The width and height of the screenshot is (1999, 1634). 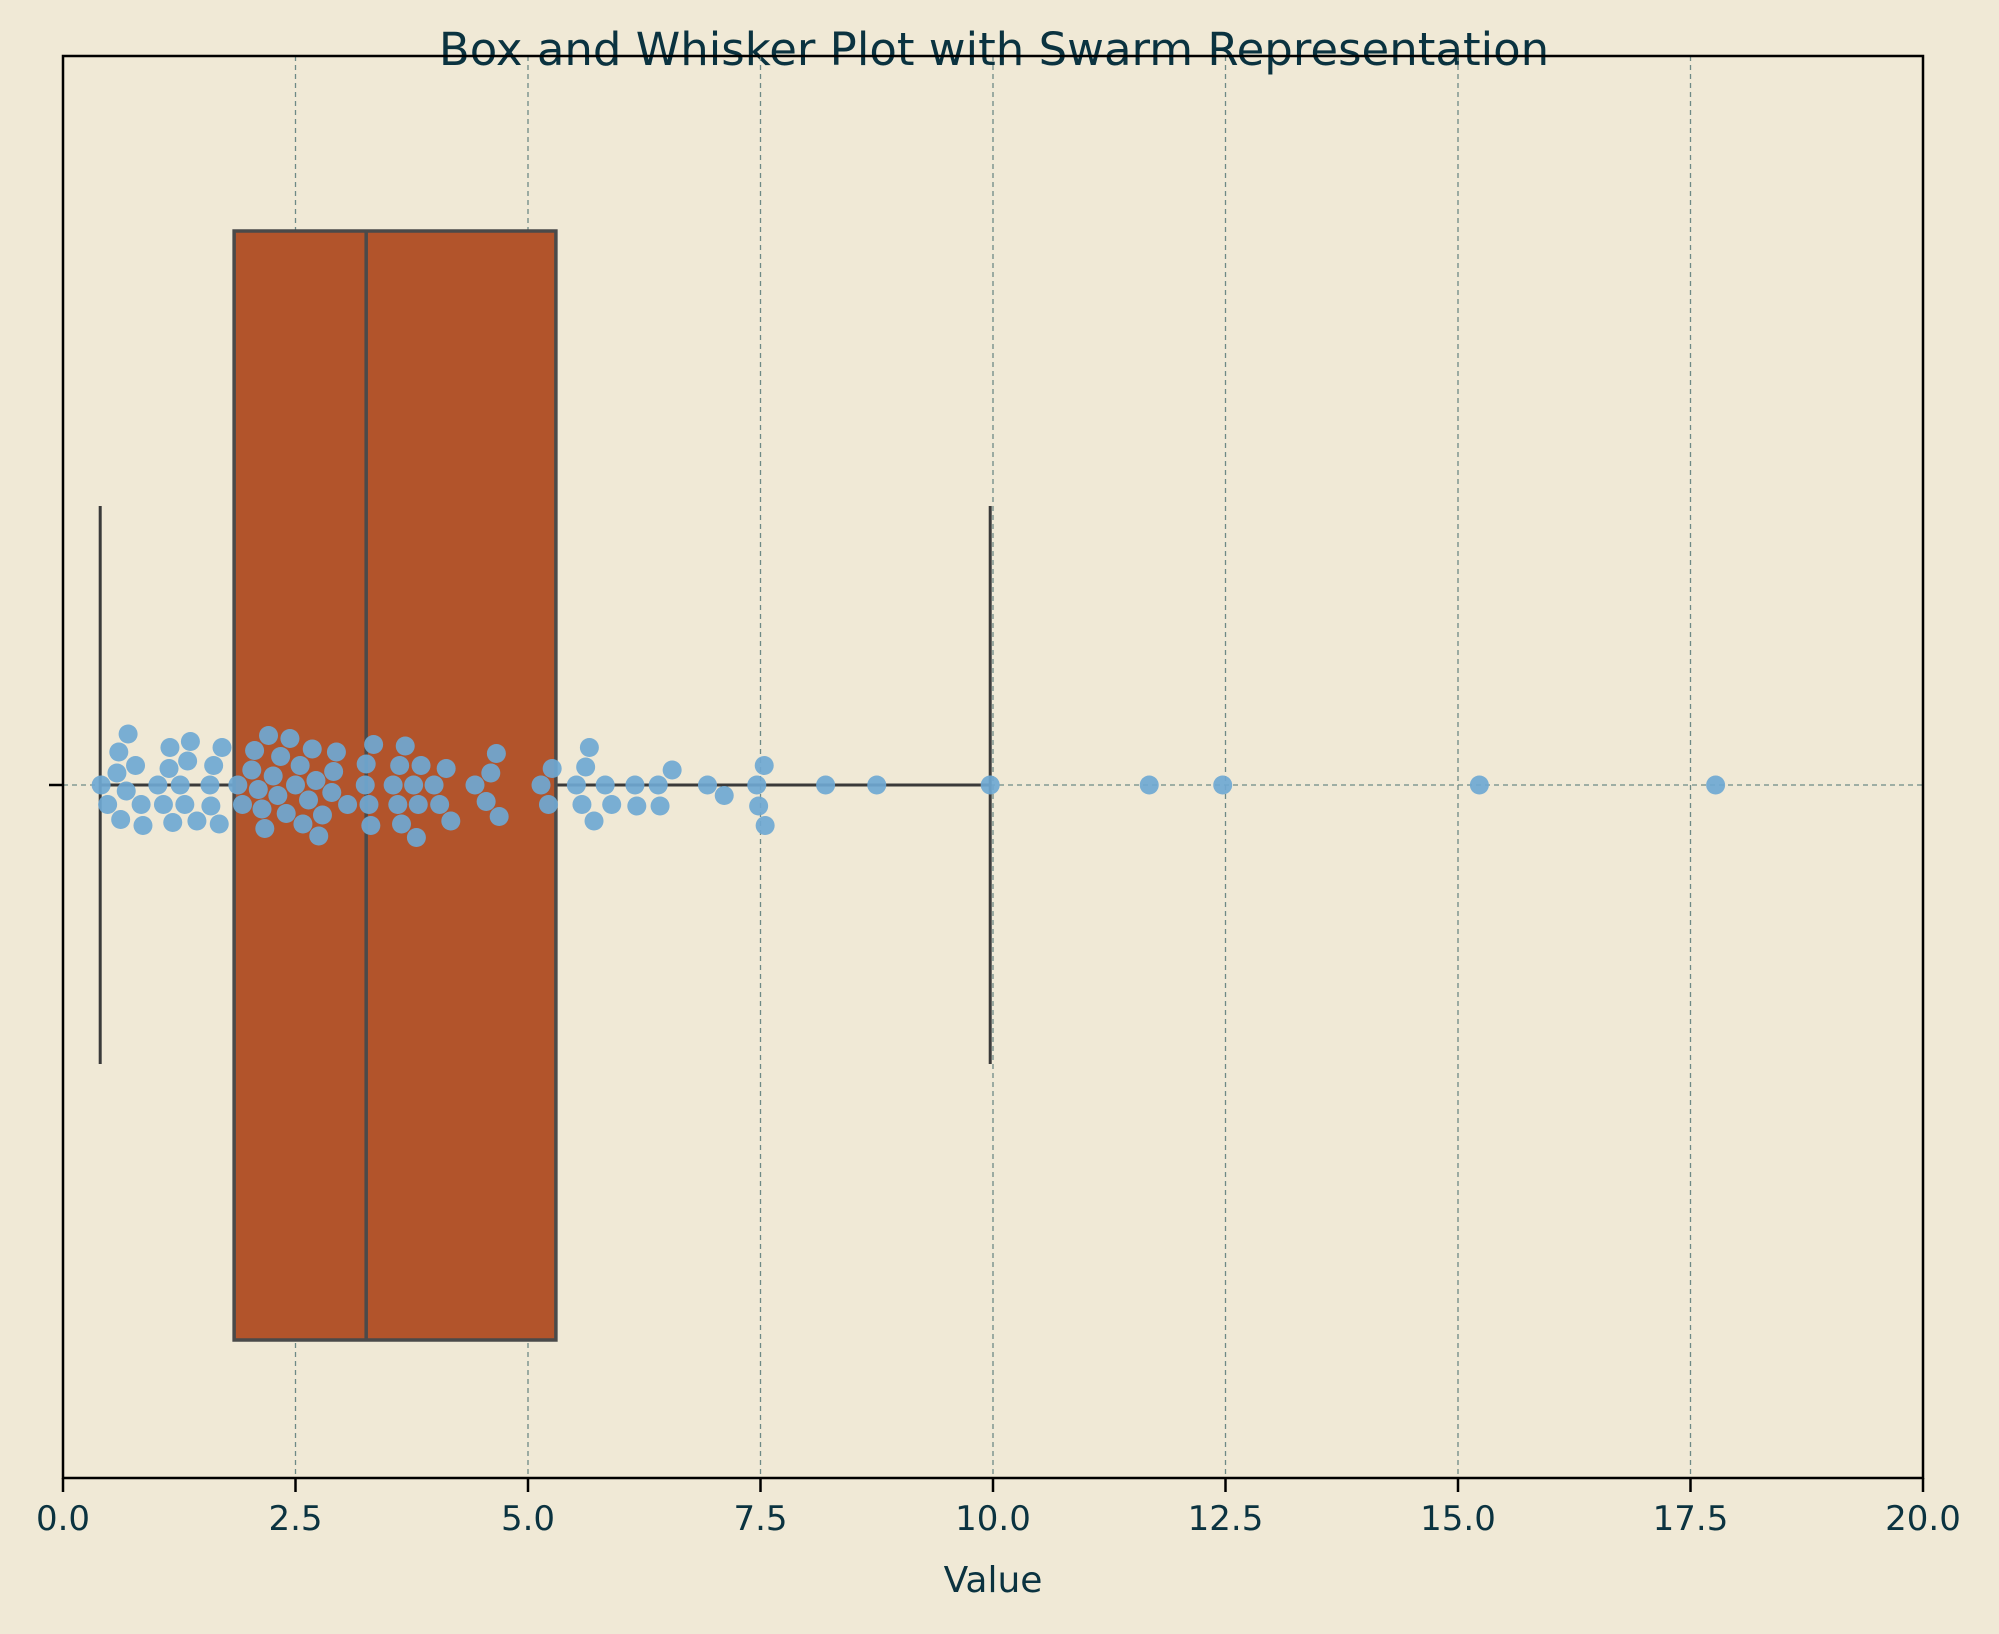 I want to click on x-tick-label: 0.0, so click(x=63, y=1519).